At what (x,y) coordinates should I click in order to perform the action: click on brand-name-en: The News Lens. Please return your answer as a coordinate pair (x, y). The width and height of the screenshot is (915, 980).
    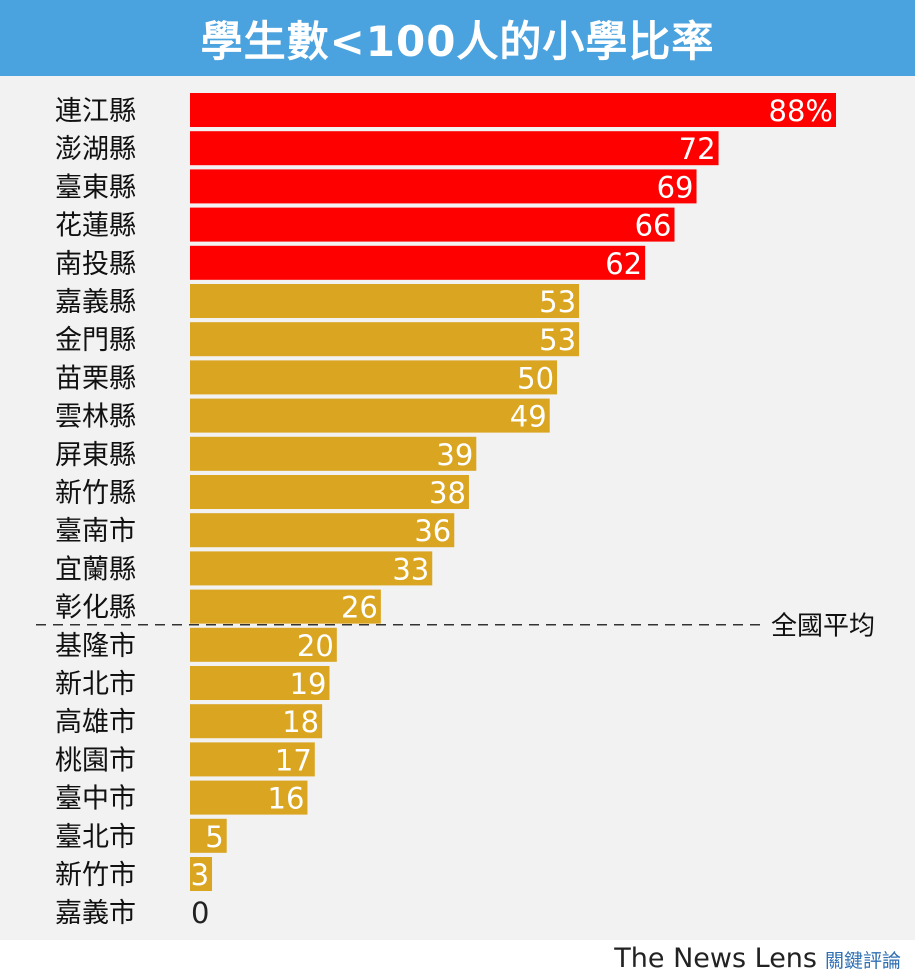
    Looking at the image, I should click on (715, 958).